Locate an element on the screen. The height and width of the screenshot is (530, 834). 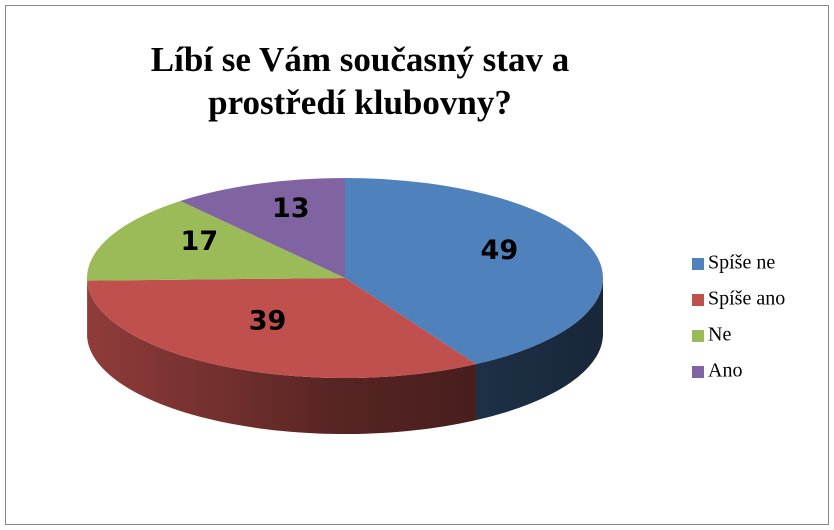
legend-label: Spíše ne is located at coordinates (741, 263).